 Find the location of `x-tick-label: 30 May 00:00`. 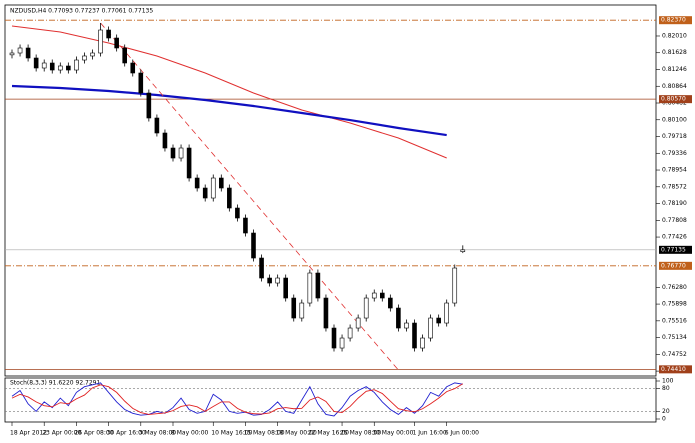

x-tick-label: 30 May 00:00 is located at coordinates (392, 433).